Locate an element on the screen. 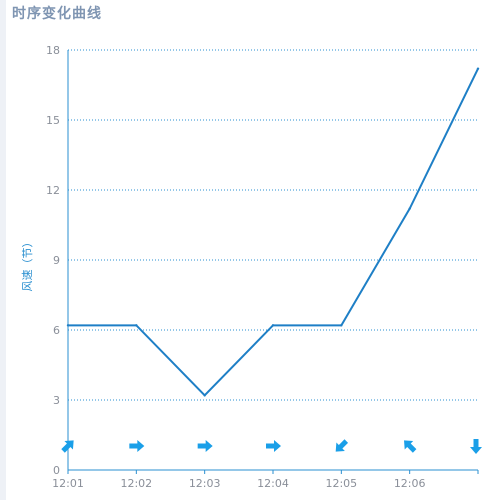 This screenshot has width=500, height=500. y-tick-label: 18 is located at coordinates (53, 50).